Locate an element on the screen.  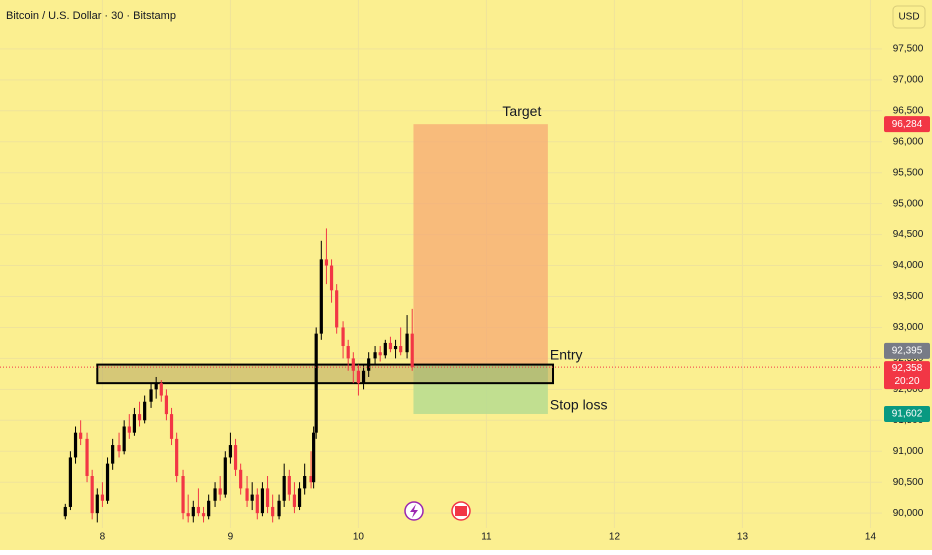
stop-price-label: 91,602 is located at coordinates (907, 414).